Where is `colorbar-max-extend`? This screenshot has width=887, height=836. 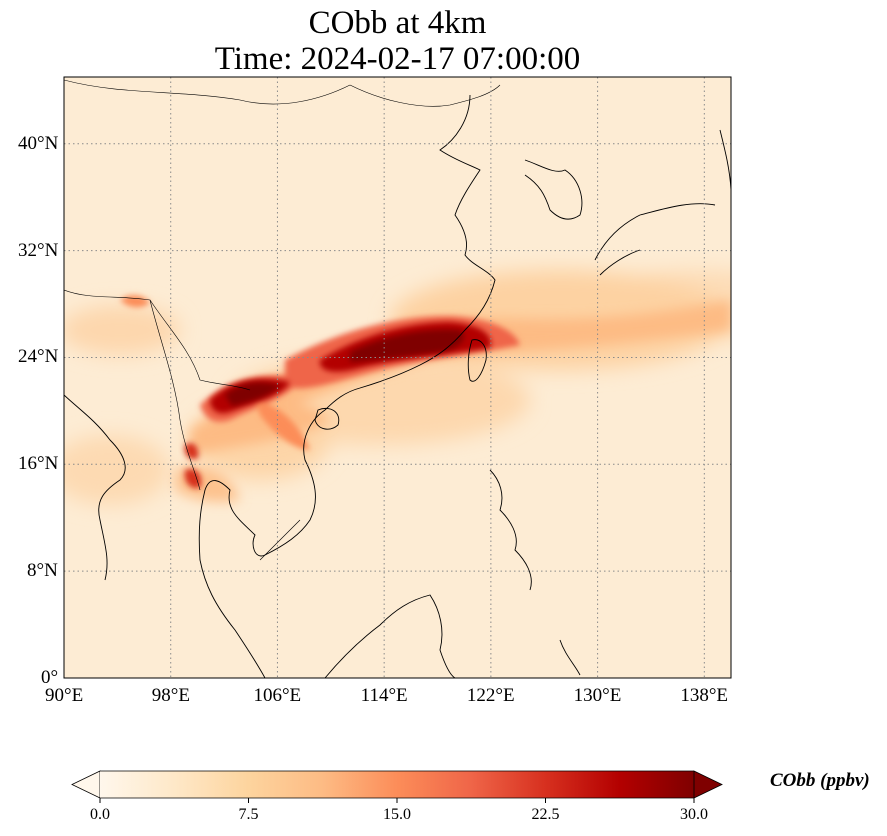
colorbar-max-extend is located at coordinates (708, 784).